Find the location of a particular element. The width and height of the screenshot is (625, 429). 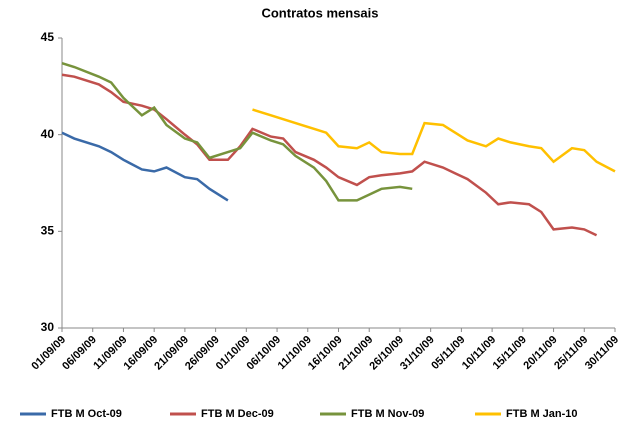

legend-label: FTB M Dec-09 is located at coordinates (237, 414).